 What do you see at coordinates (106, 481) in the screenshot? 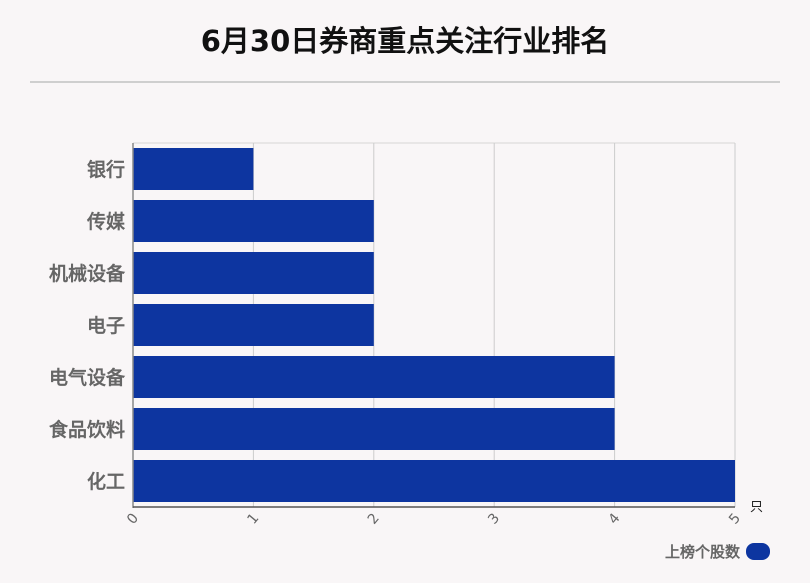
I see `category-label: 化工` at bounding box center [106, 481].